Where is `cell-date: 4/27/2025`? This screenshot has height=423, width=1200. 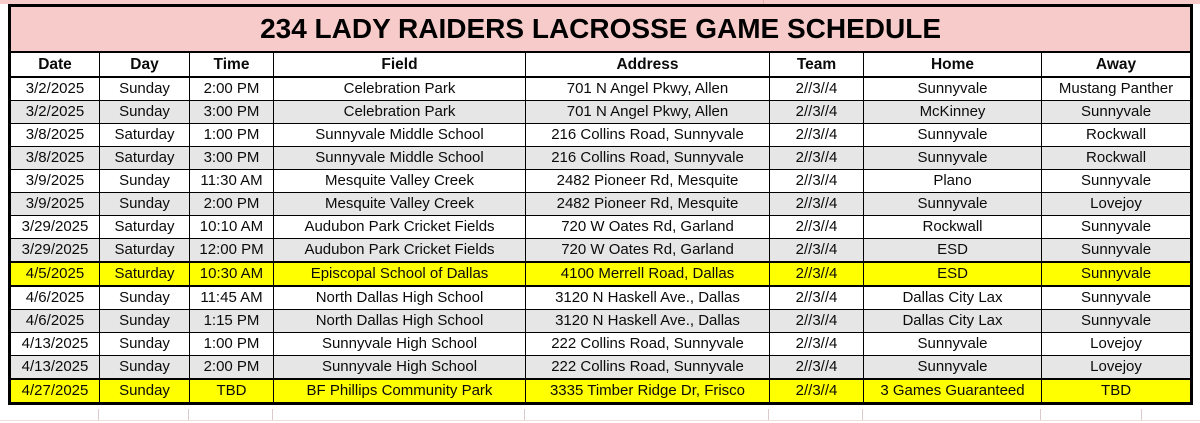
cell-date: 4/27/2025 is located at coordinates (54, 391).